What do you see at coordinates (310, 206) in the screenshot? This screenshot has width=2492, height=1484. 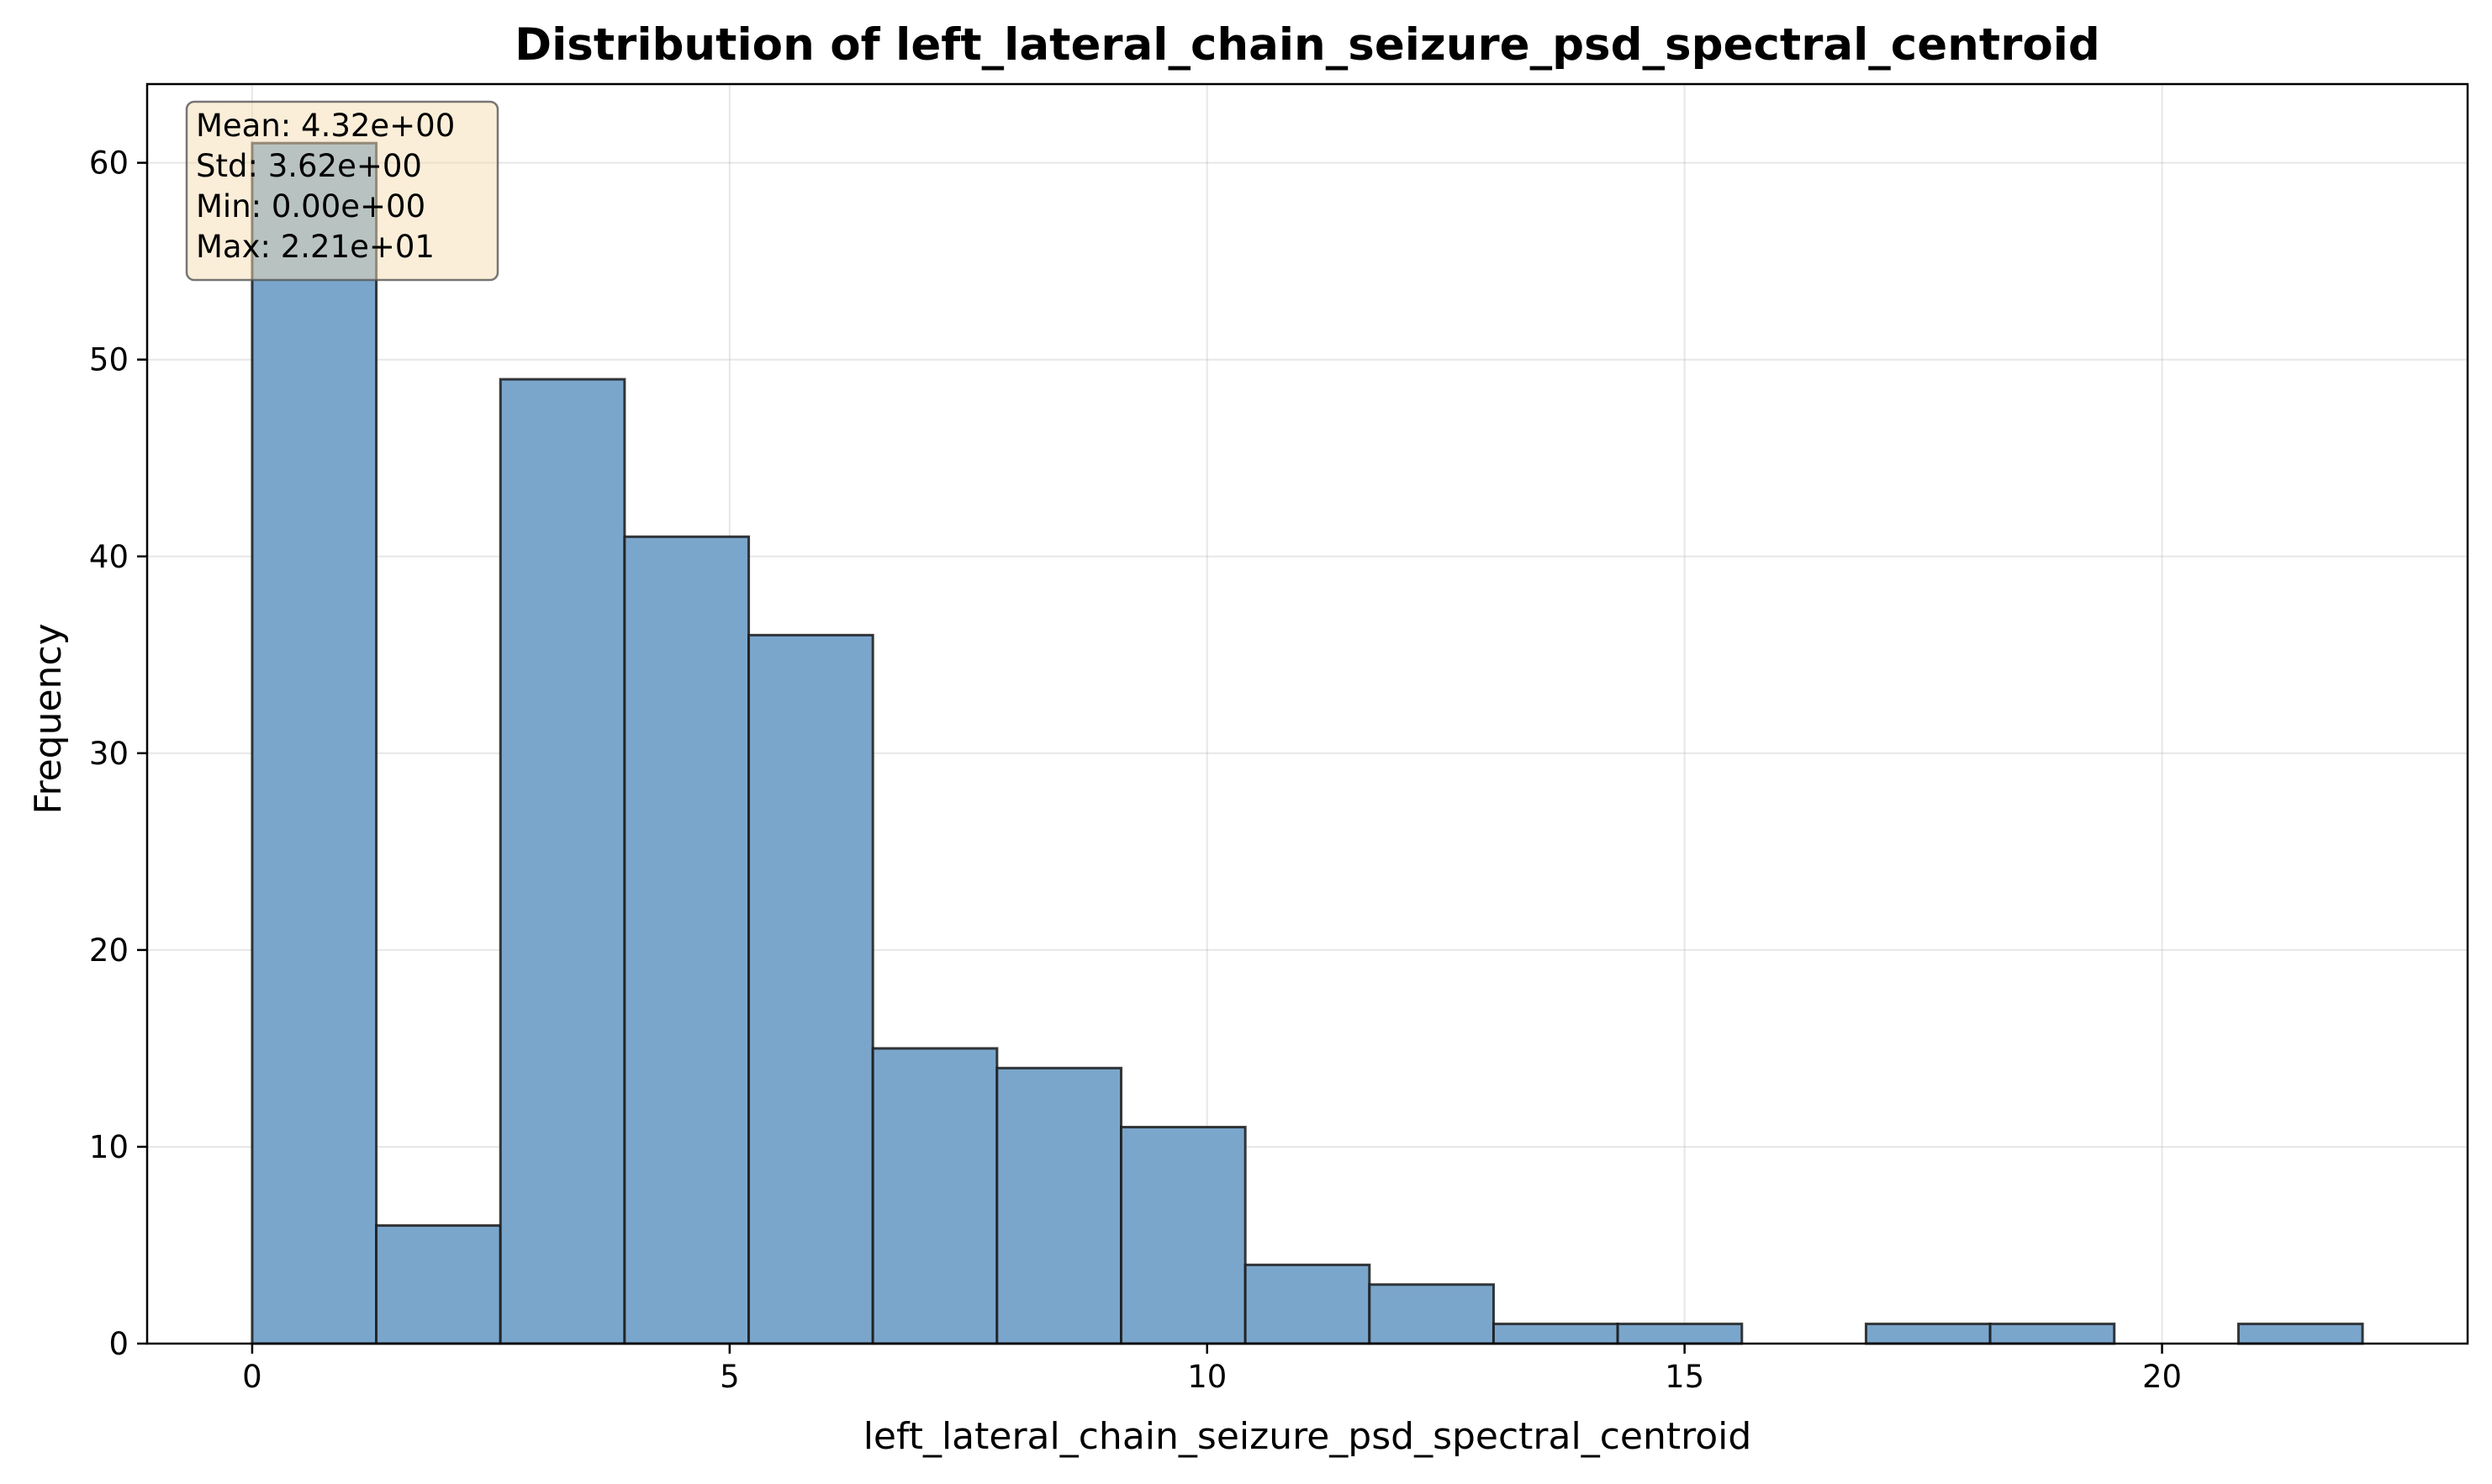 I see `stats-min: Min: 0.00e+00` at bounding box center [310, 206].